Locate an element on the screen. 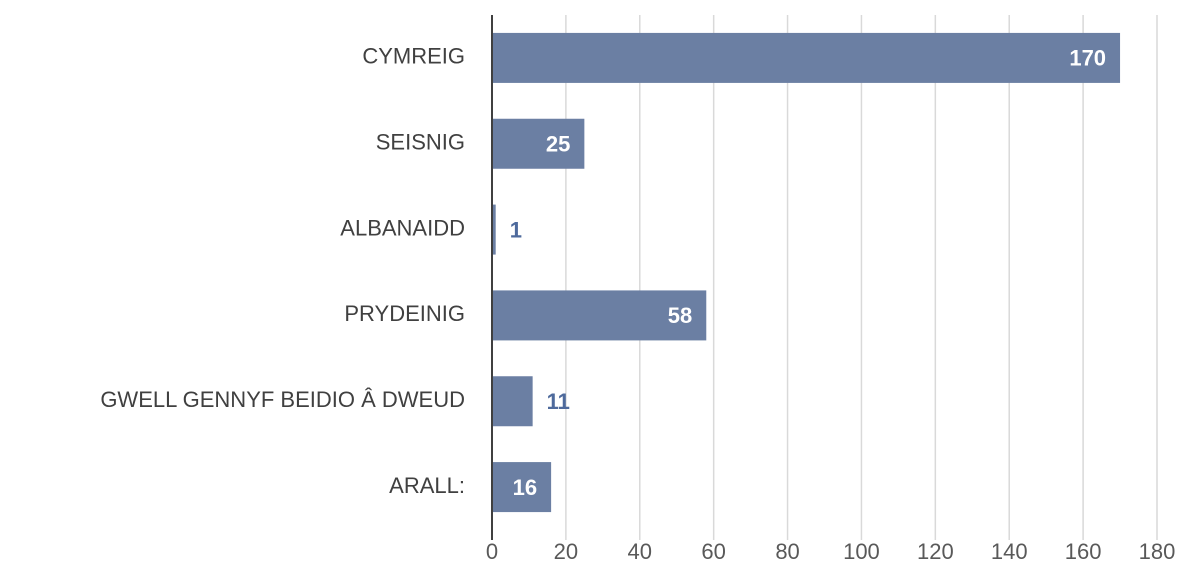  y-tick-label: PRYDEINIG is located at coordinates (404, 313).